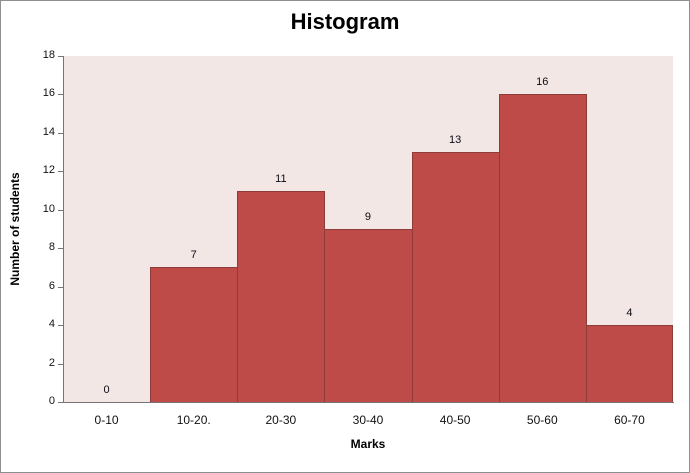 The image size is (690, 473). Describe the element at coordinates (106, 420) in the screenshot. I see `x-category-label: 0-10` at that location.